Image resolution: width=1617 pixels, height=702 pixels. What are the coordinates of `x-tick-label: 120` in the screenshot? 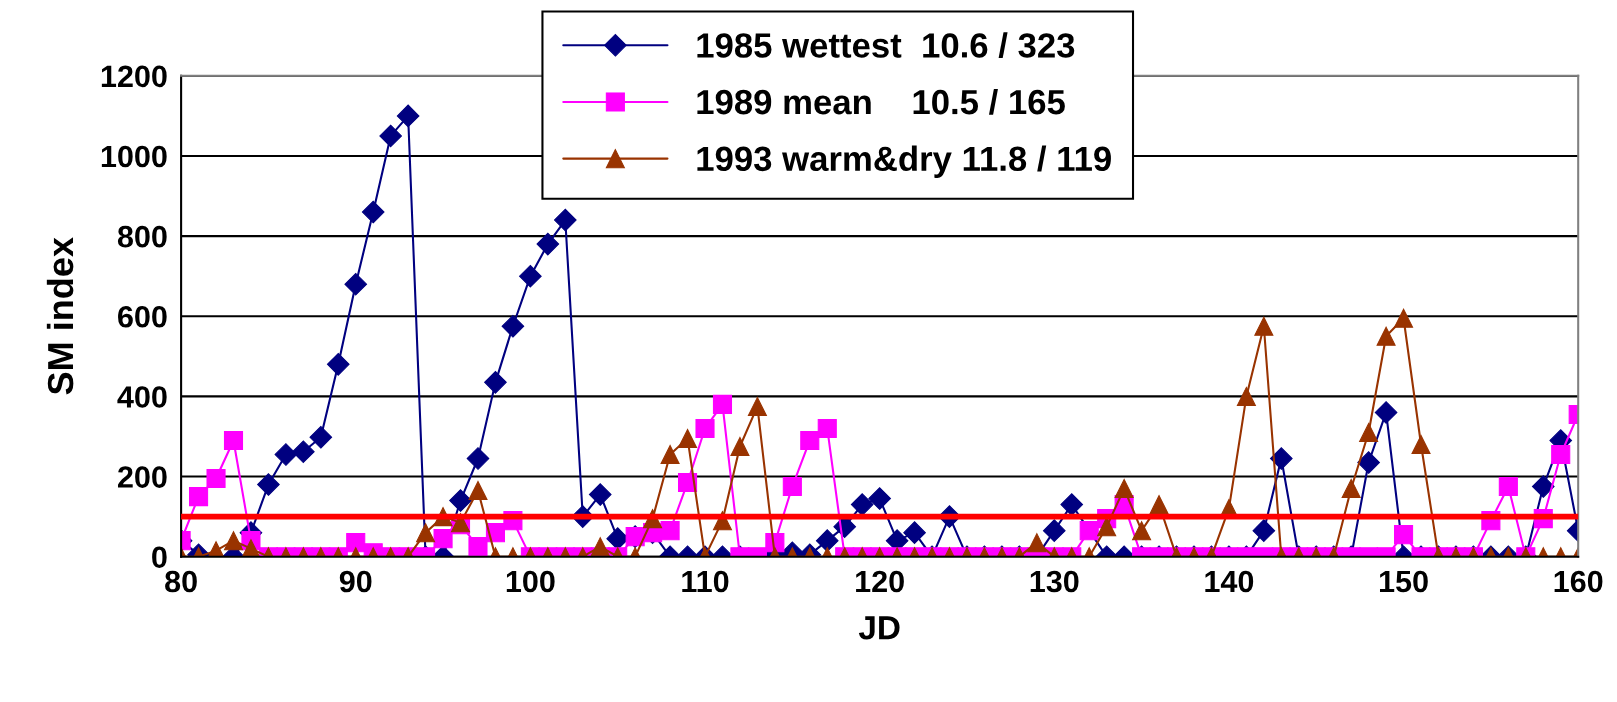 It's located at (880, 581).